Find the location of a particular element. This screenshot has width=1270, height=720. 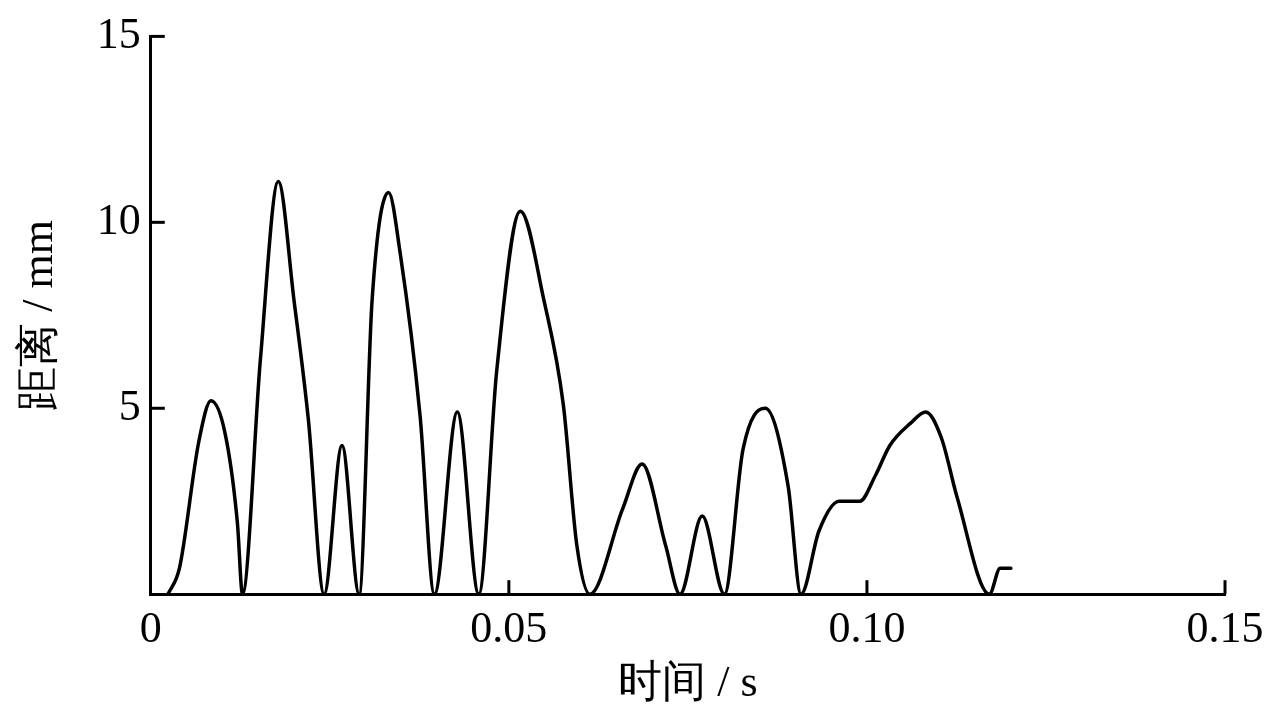

x-tick-label: 0.15 is located at coordinates (1225, 627).